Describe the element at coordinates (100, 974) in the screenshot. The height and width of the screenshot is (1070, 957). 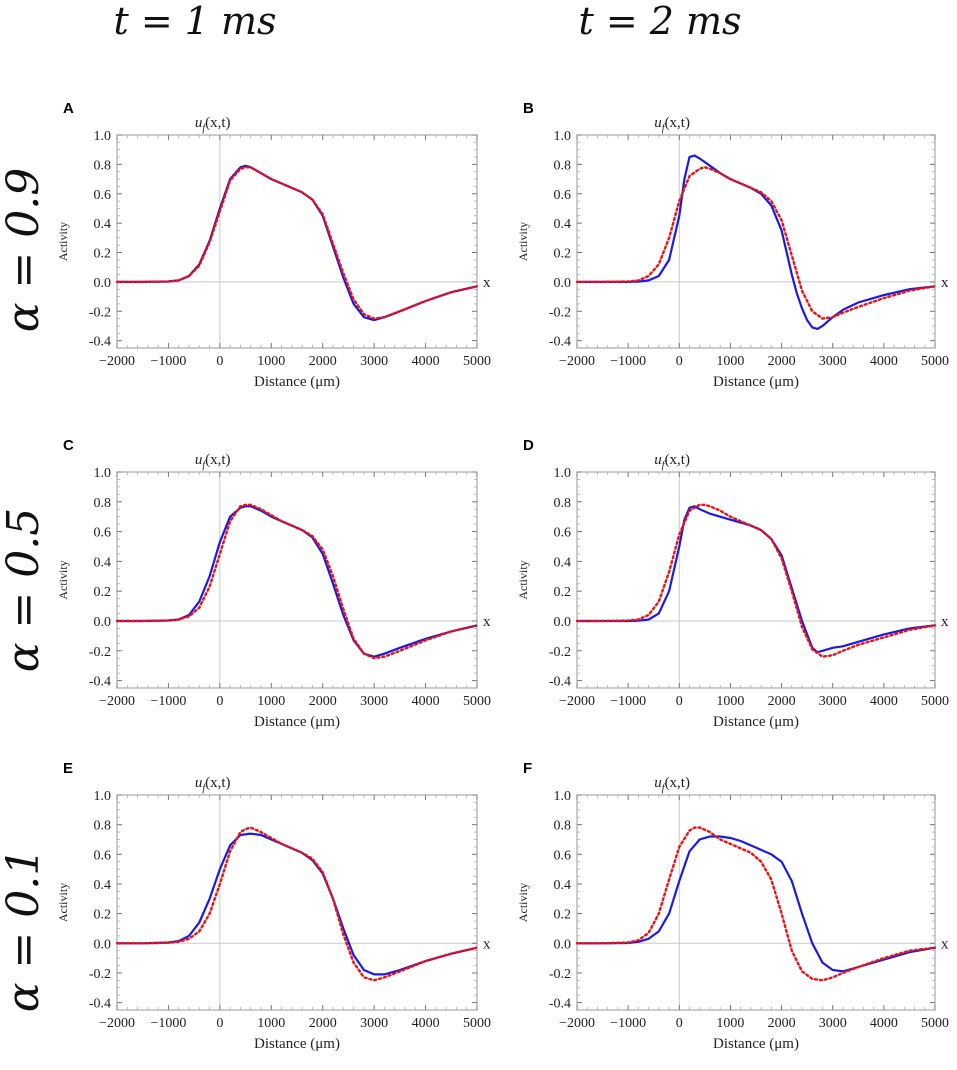
I see `y-tick-label: -0.2` at that location.